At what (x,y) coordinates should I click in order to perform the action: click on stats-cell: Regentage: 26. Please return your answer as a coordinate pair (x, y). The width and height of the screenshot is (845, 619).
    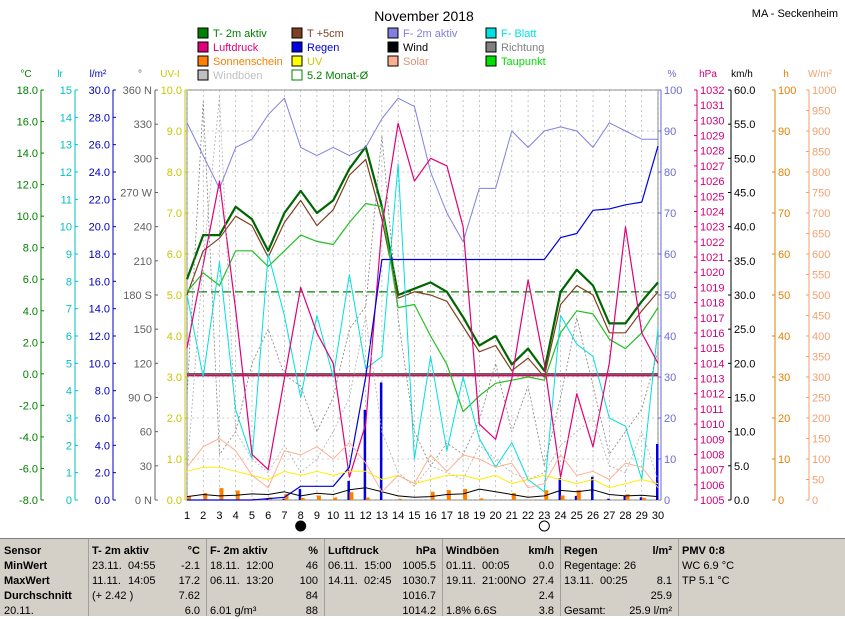
    Looking at the image, I should click on (600, 566).